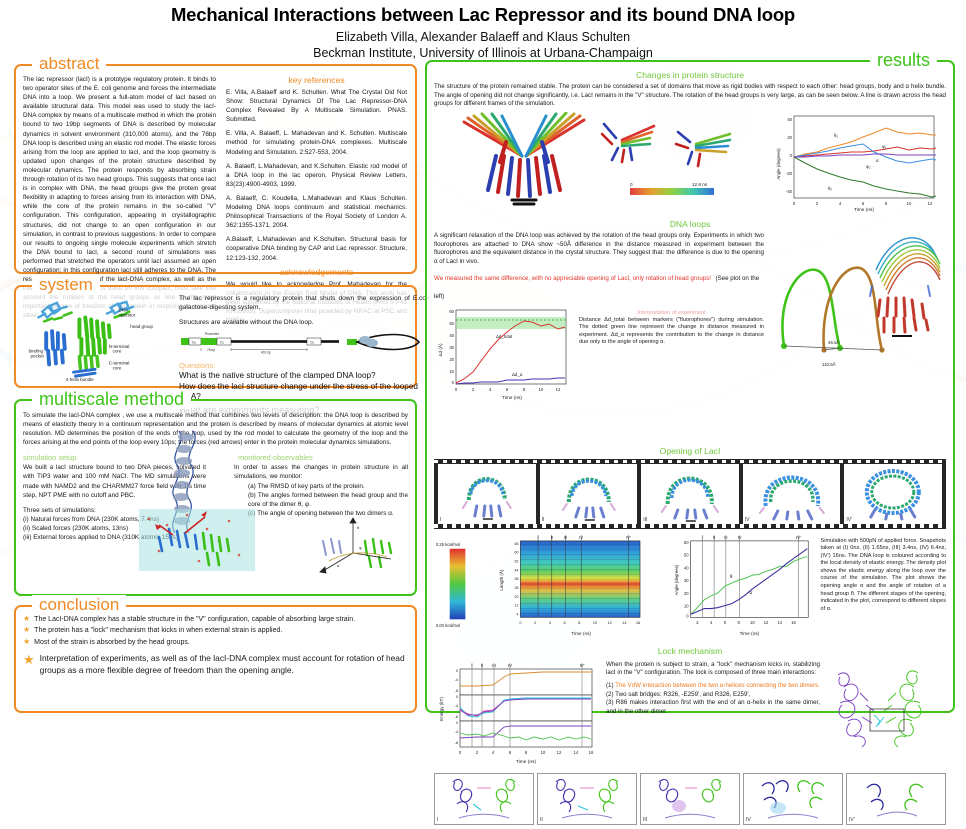  What do you see at coordinates (316, 80) in the screenshot?
I see `key-references-title: key references` at bounding box center [316, 80].